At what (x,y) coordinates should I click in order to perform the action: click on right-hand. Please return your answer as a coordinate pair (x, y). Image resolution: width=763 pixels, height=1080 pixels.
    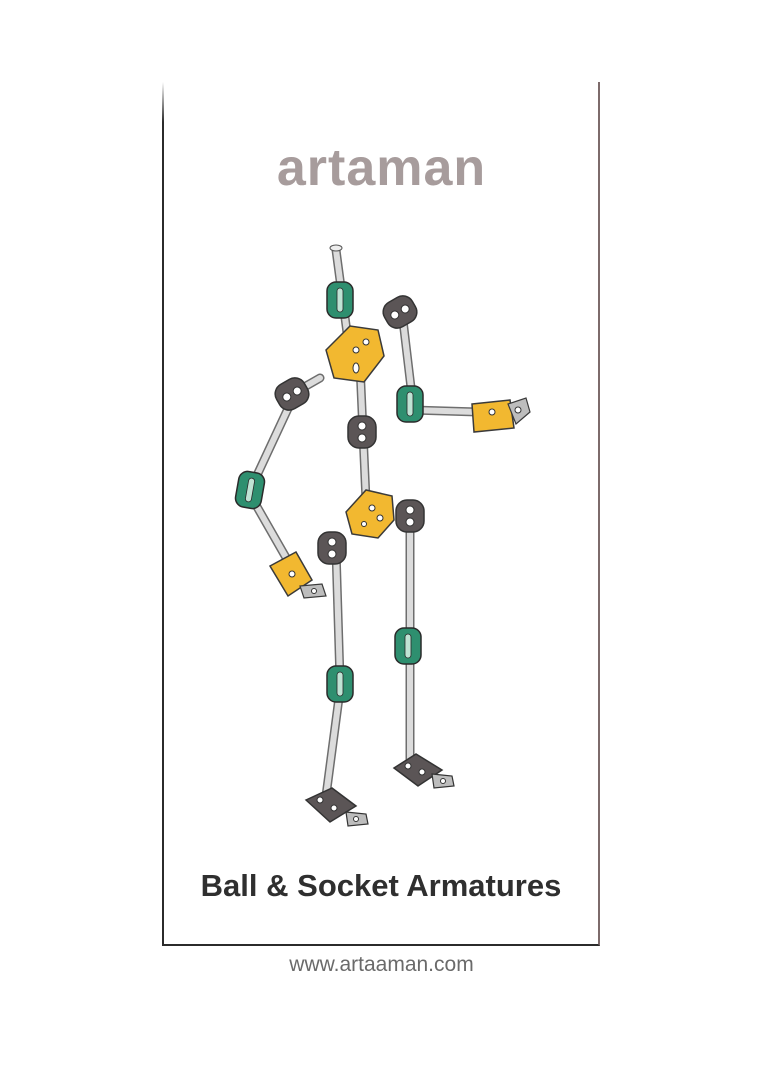
    Looking at the image, I should click on (501, 415).